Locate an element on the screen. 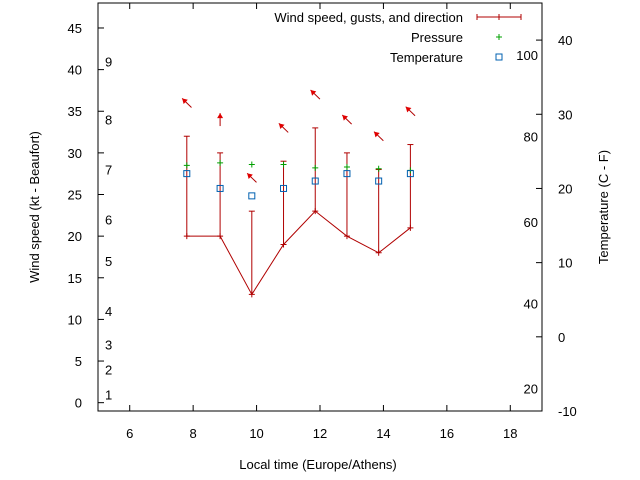 Image resolution: width=640 pixels, height=480 pixels. x-tick-label: 8 is located at coordinates (193, 433).